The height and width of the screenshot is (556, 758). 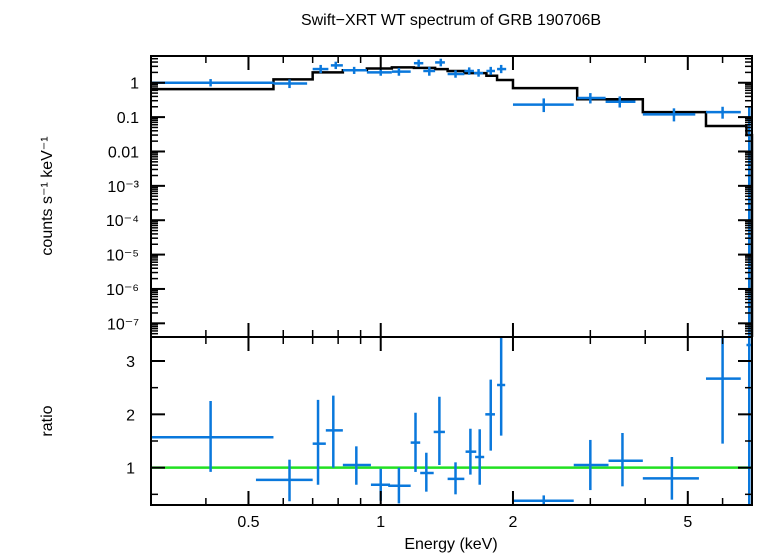 I want to click on spectrum-y-tick-label: 10⁻⁷, so click(x=123, y=324).